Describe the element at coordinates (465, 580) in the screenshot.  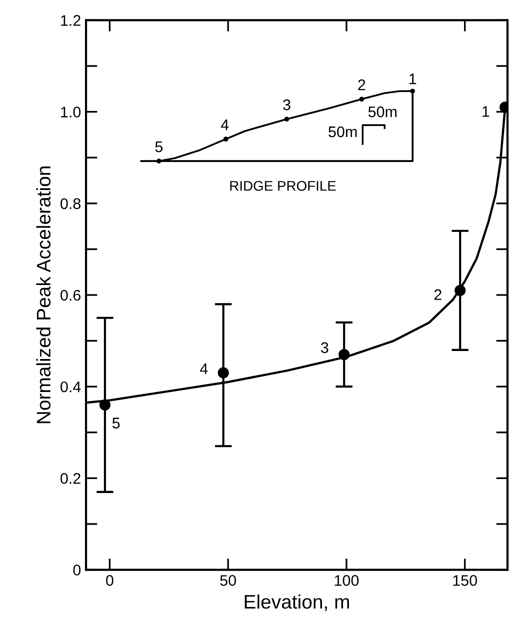
I see `x-tick-label: 150` at that location.